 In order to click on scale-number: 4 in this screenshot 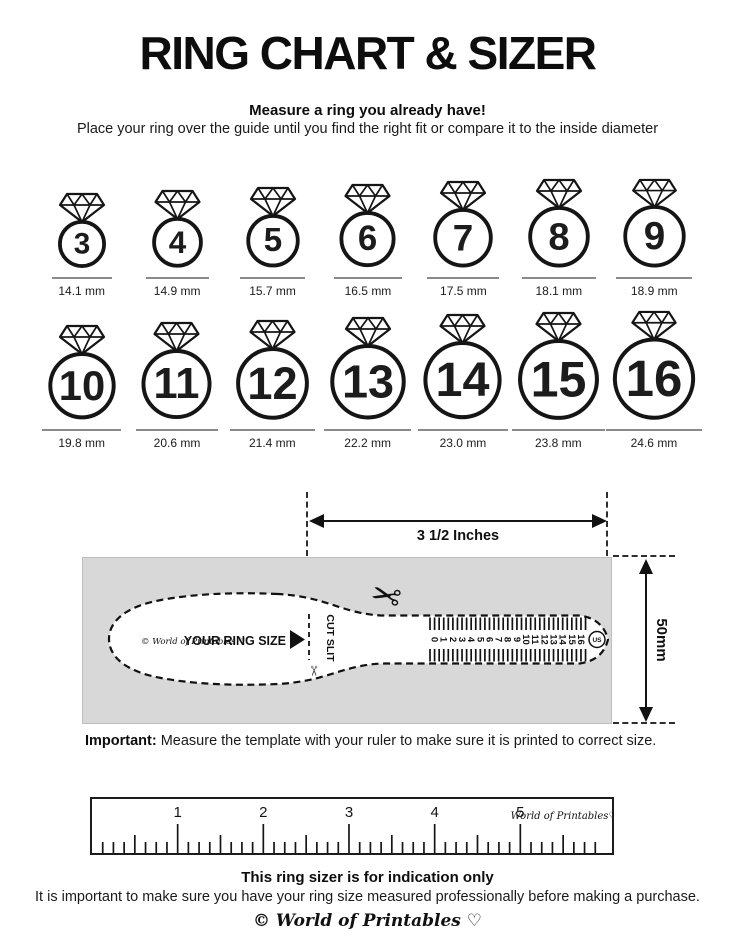, I will do `click(470, 640)`.